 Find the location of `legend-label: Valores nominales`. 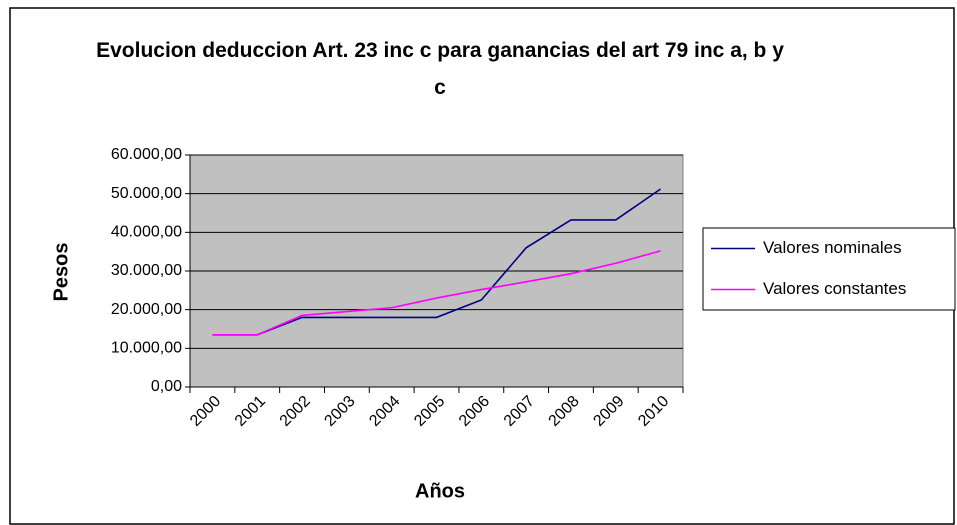

legend-label: Valores nominales is located at coordinates (832, 247).